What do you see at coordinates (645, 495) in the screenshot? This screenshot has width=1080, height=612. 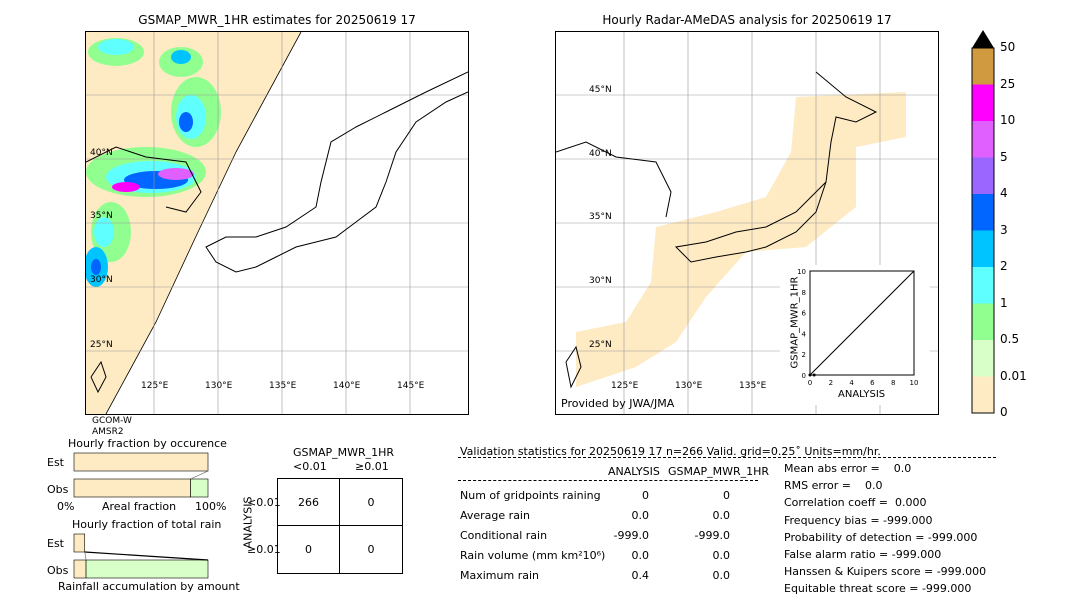 I see `stat-analysis: 0` at bounding box center [645, 495].